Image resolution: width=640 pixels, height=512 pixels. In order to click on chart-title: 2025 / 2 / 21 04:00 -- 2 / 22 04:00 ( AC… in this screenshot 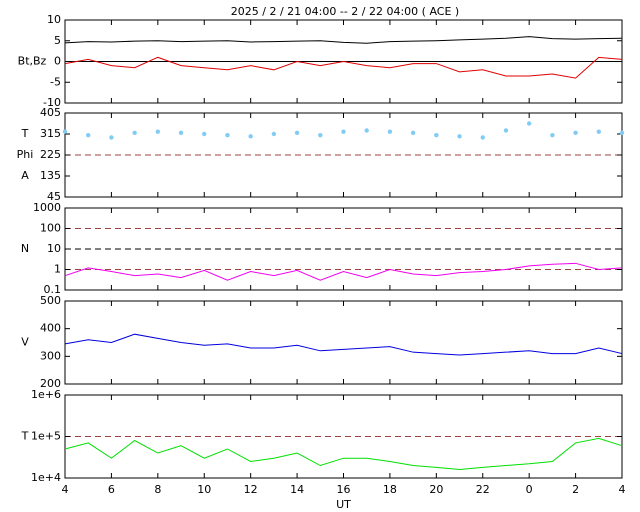, I will do `click(345, 11)`.